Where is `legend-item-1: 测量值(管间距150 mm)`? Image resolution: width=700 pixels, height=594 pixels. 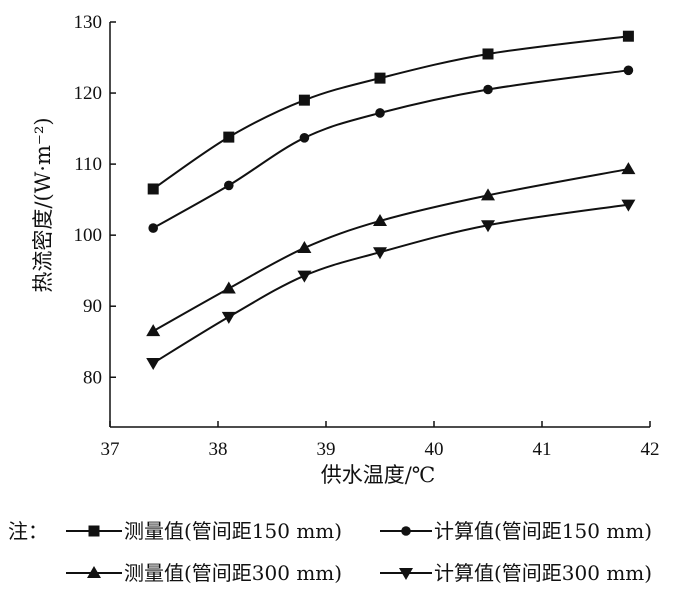
legend-item-1: 测量值(管间距150 mm) is located at coordinates (204, 531).